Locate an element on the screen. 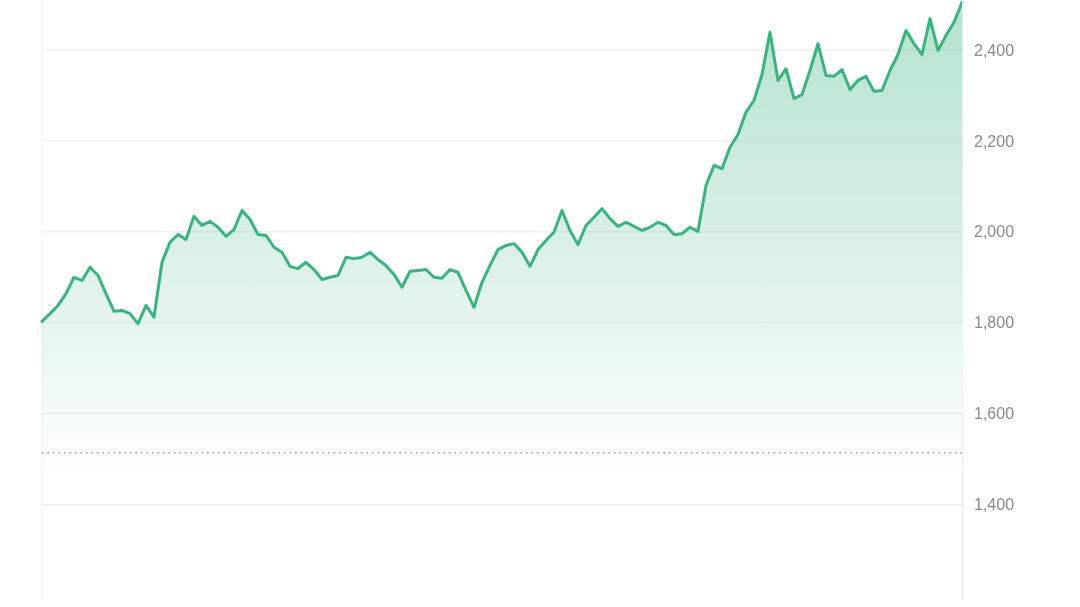  y-tick-label: 2,400 is located at coordinates (994, 50).